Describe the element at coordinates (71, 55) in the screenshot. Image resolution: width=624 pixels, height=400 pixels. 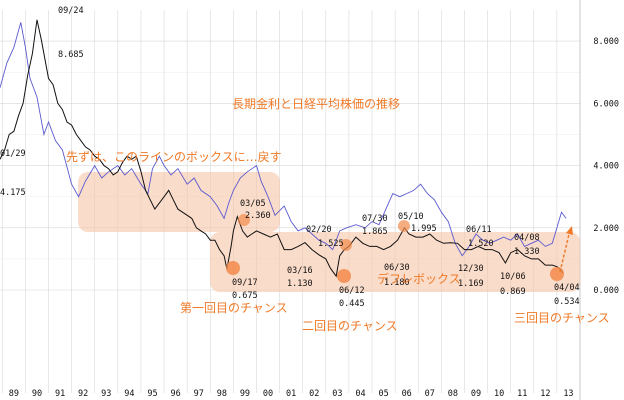
I see `point-label-value: 8.685` at that location.